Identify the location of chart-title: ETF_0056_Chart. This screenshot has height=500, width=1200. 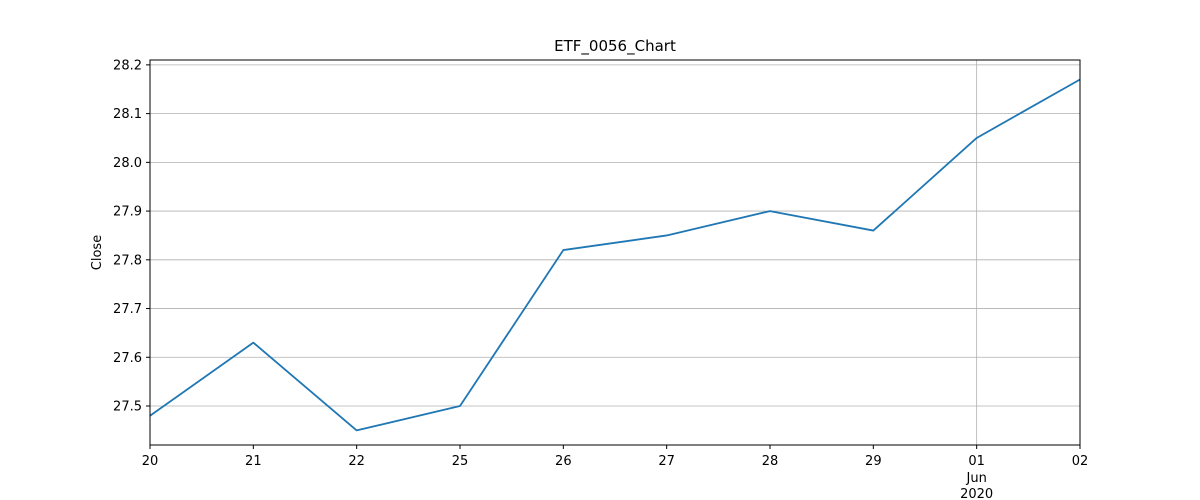
(615, 46).